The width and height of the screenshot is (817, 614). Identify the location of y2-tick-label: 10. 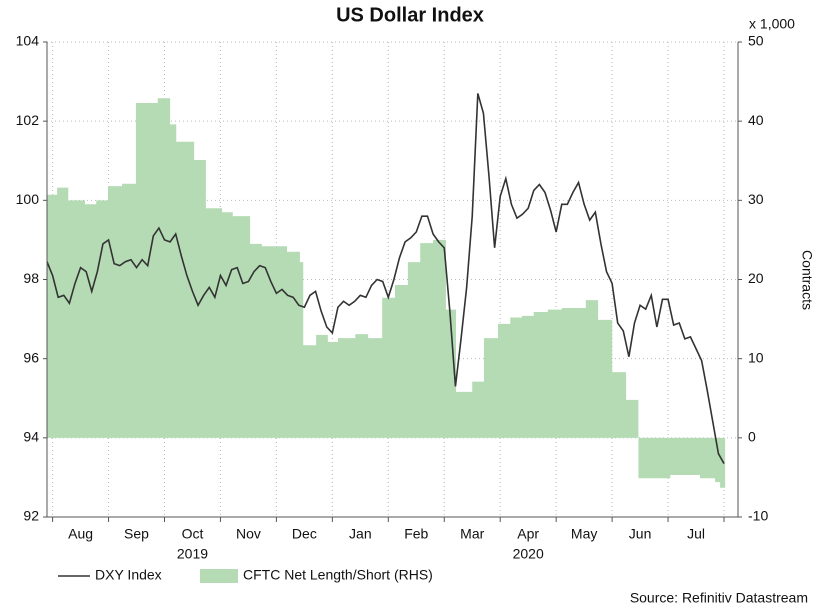
(756, 357).